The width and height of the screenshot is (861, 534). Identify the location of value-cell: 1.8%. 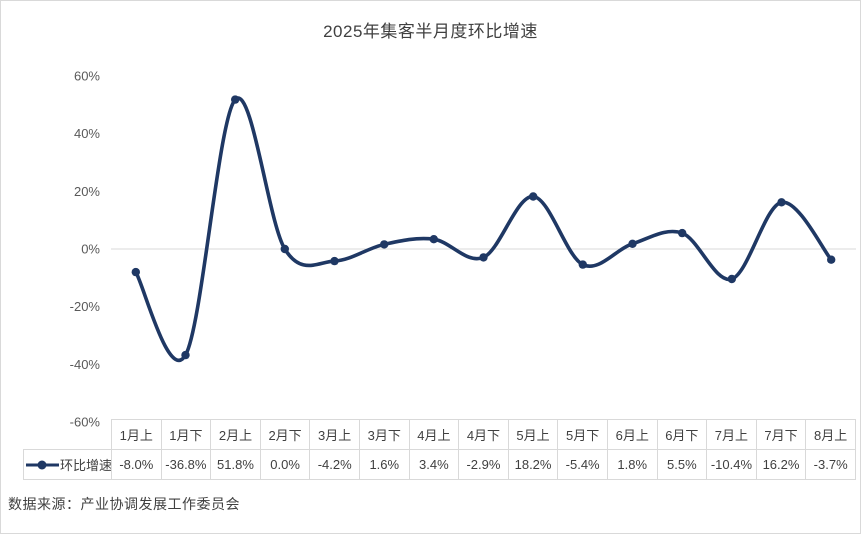
(632, 464).